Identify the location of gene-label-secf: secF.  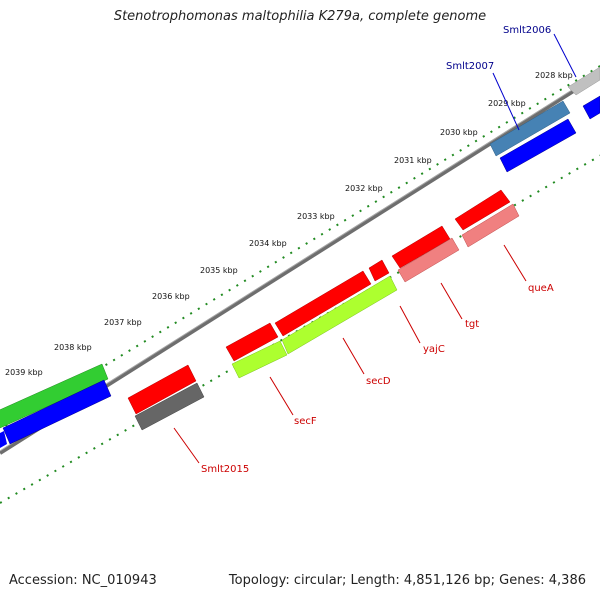
(305, 421).